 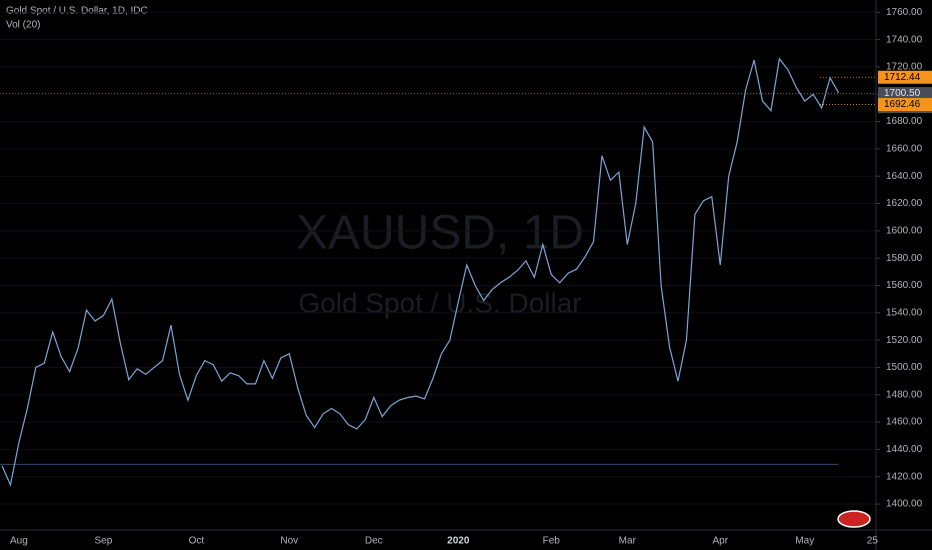 What do you see at coordinates (904, 39) in the screenshot?
I see `y-tick-label: 1740.00` at bounding box center [904, 39].